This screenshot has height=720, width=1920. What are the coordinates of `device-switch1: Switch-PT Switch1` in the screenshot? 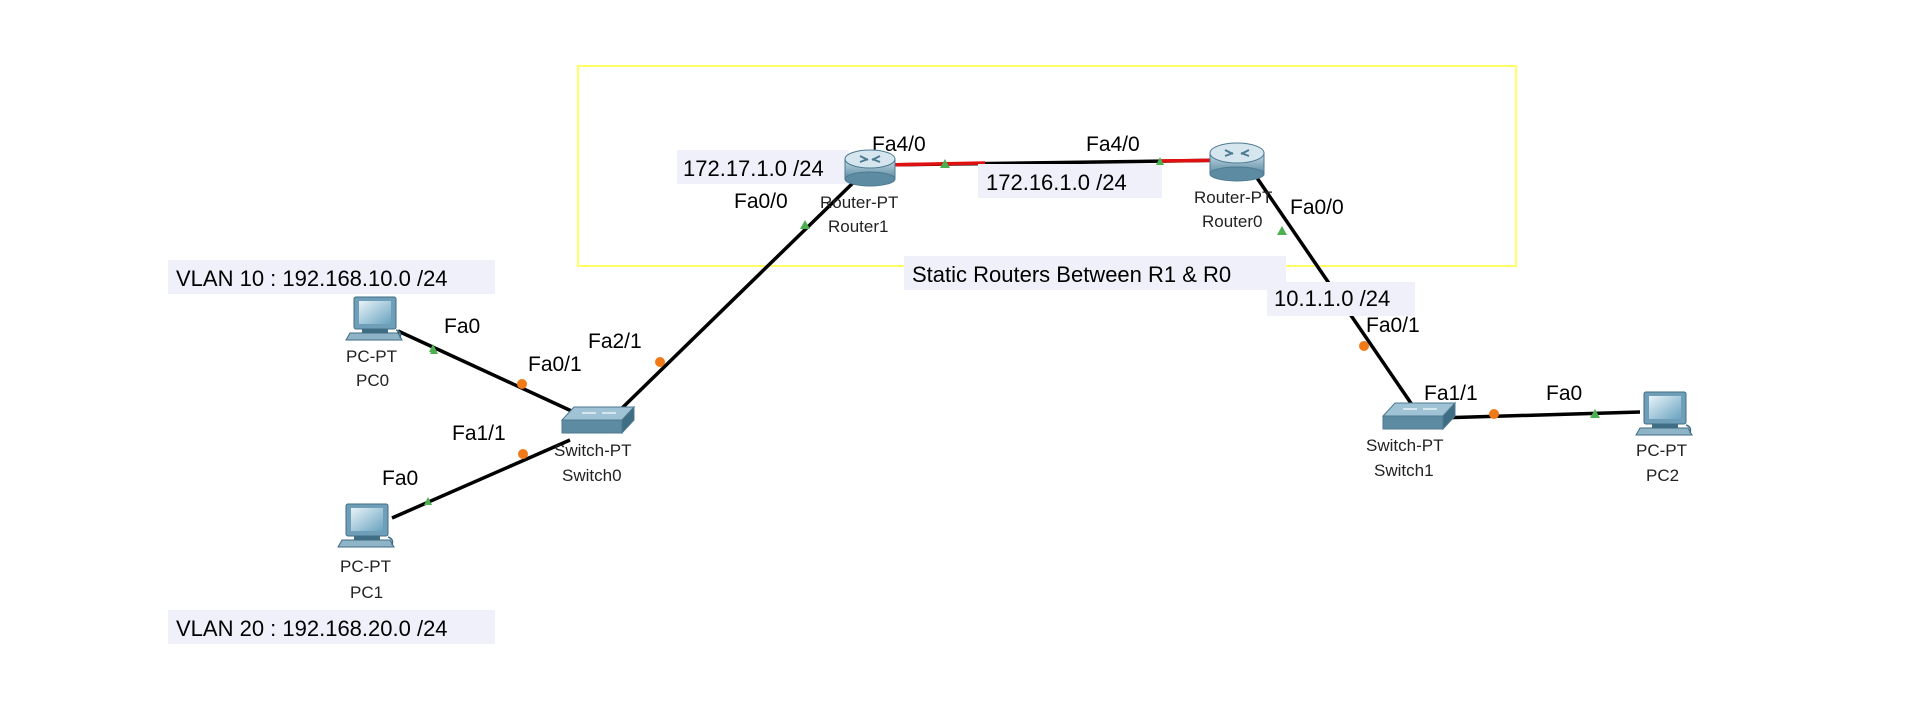 It's located at (1411, 440).